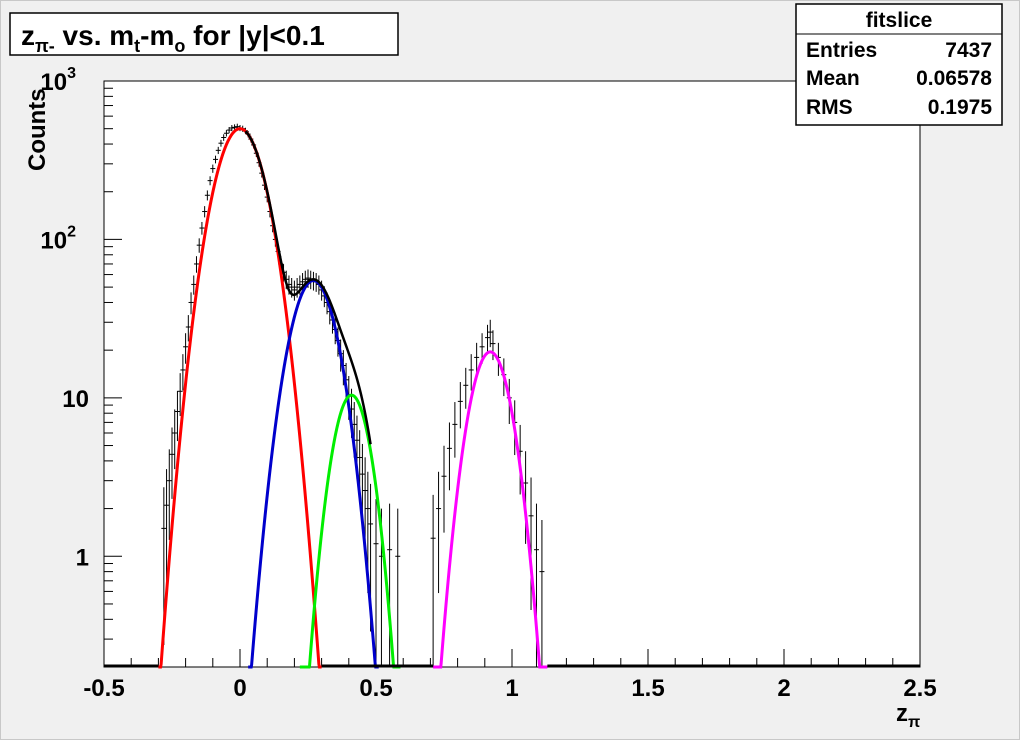 The image size is (1020, 741). I want to click on y-tick-label: 10, so click(75, 399).